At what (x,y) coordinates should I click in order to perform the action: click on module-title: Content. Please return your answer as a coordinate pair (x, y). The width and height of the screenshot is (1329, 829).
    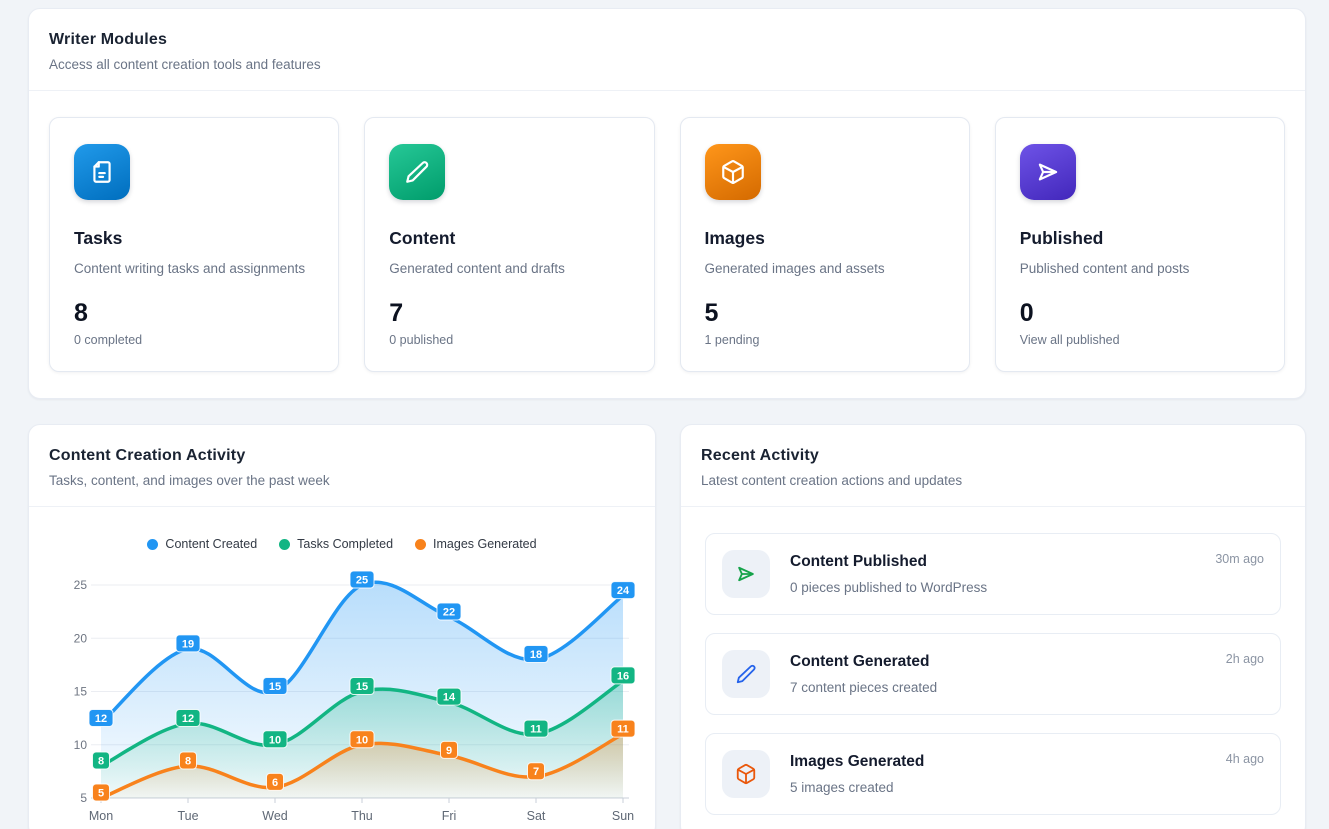
    Looking at the image, I should click on (422, 238).